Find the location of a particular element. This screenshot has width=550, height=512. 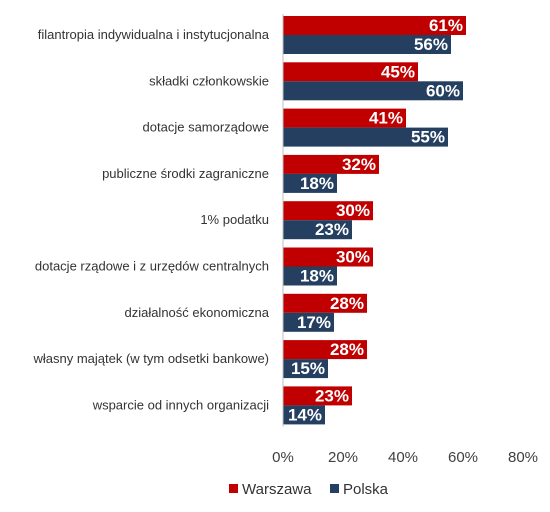

x-tick-label: 80% is located at coordinates (523, 457).